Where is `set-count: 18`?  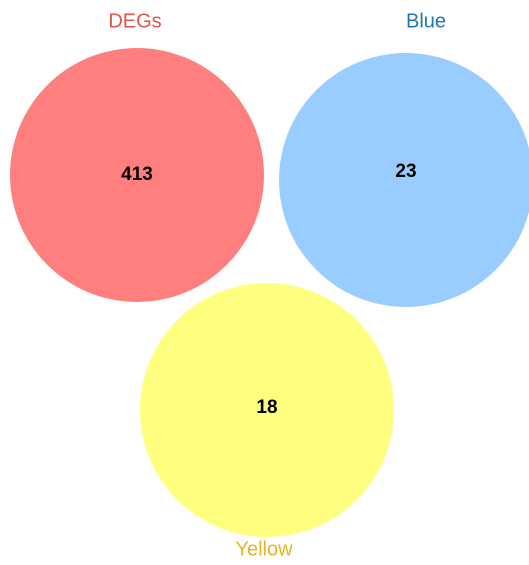 set-count: 18 is located at coordinates (266, 407).